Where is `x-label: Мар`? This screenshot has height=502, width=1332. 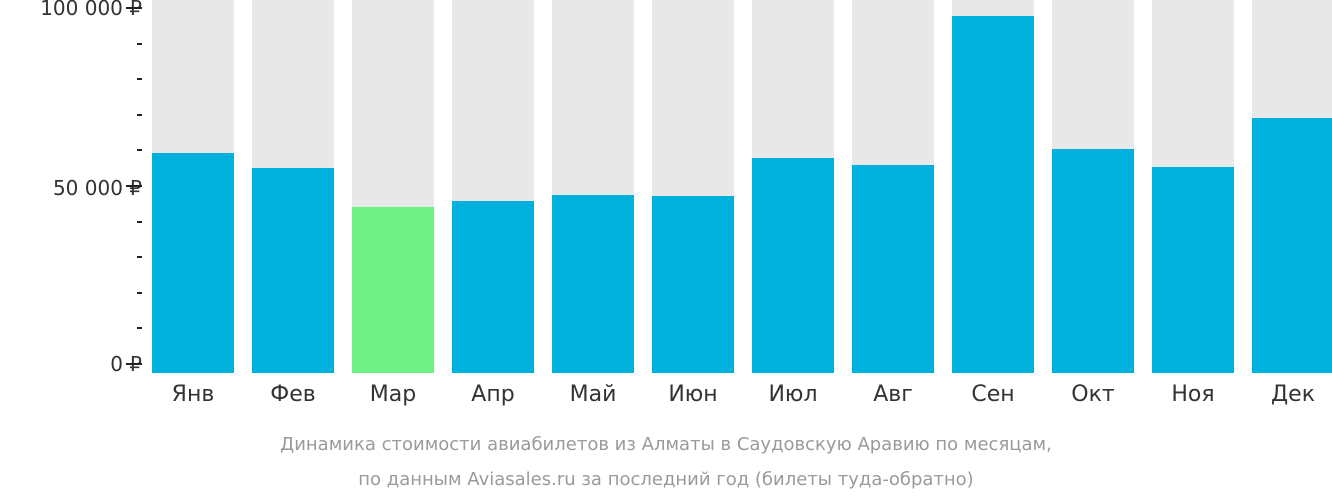
x-label: Мар is located at coordinates (393, 394).